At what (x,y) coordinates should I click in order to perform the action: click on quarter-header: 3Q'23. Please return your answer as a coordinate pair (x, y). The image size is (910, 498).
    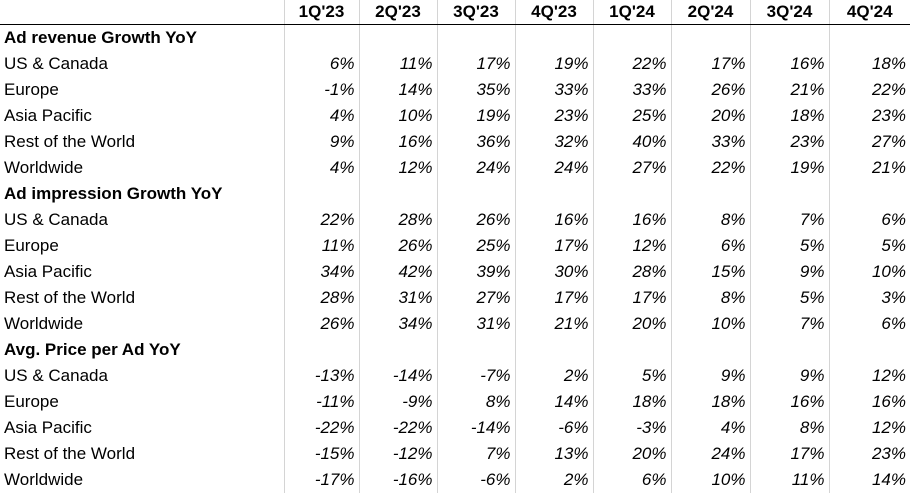
    Looking at the image, I should click on (476, 12).